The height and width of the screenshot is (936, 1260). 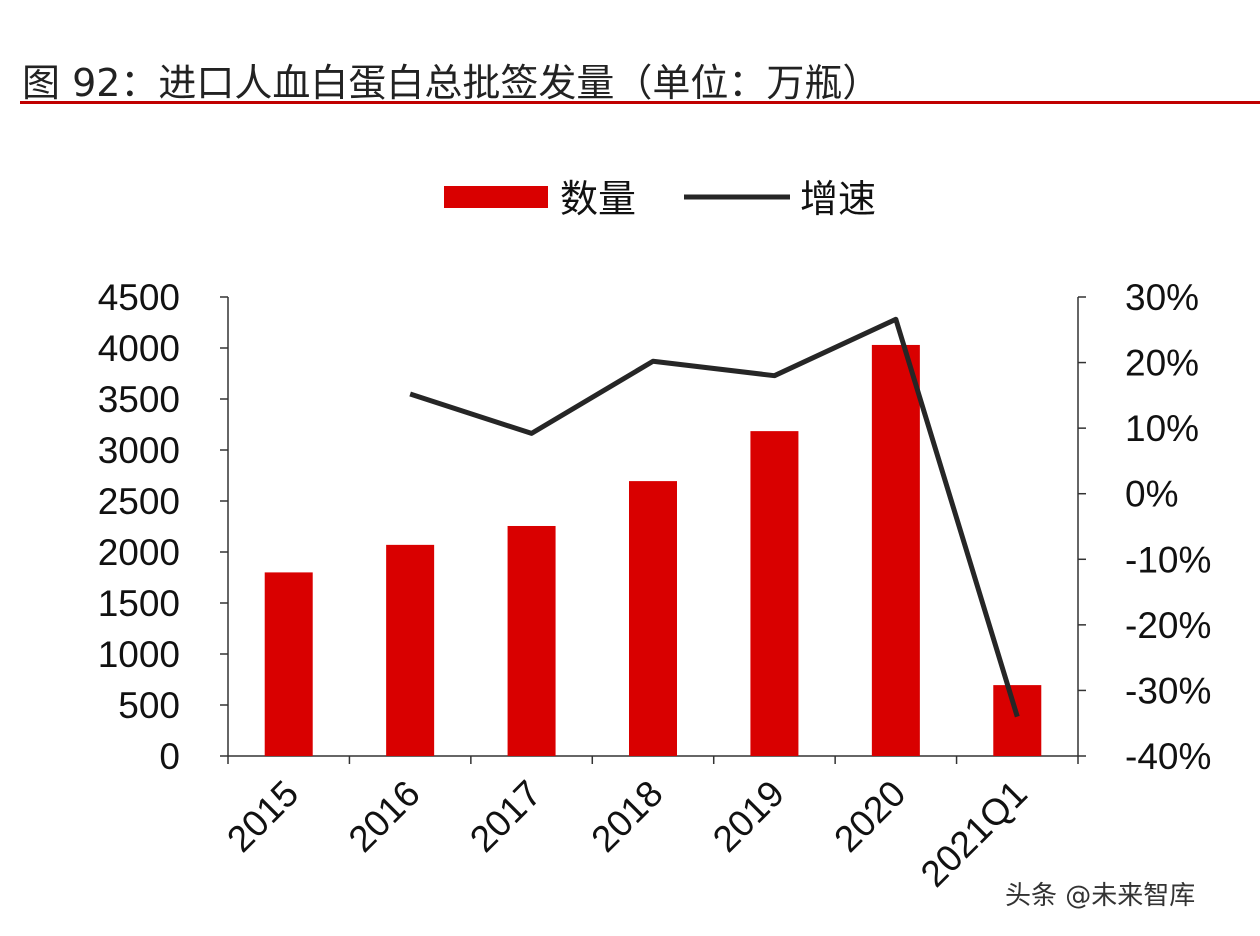 What do you see at coordinates (1168, 625) in the screenshot?
I see `right-tick-label: -20%` at bounding box center [1168, 625].